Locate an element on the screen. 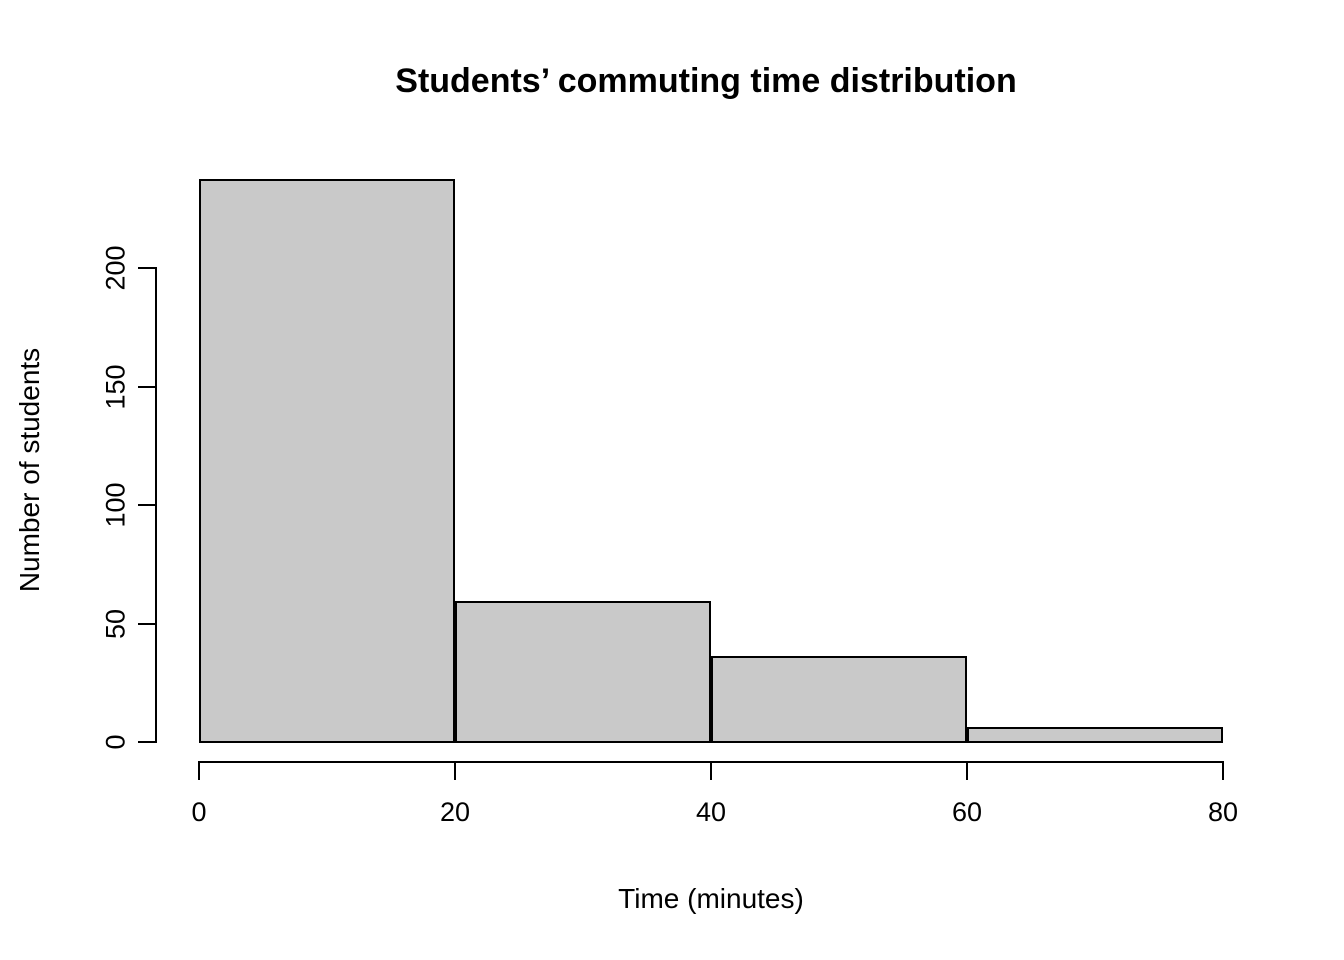 The image size is (1344, 960). y-axis-title: Number of students is located at coordinates (29, 470).